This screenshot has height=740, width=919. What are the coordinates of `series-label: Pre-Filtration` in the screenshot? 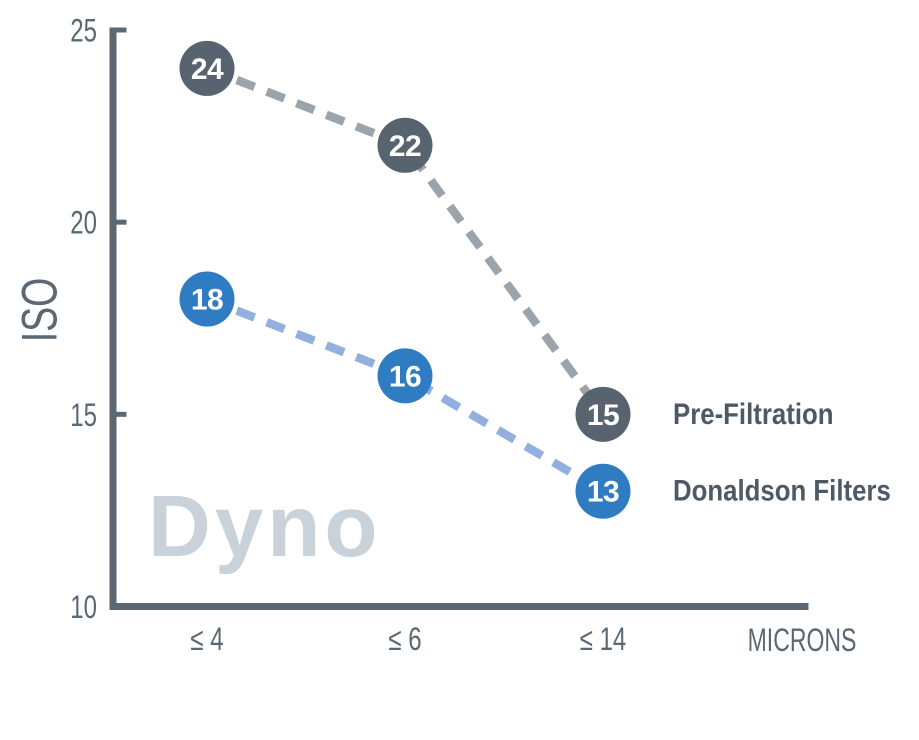 It's located at (753, 413).